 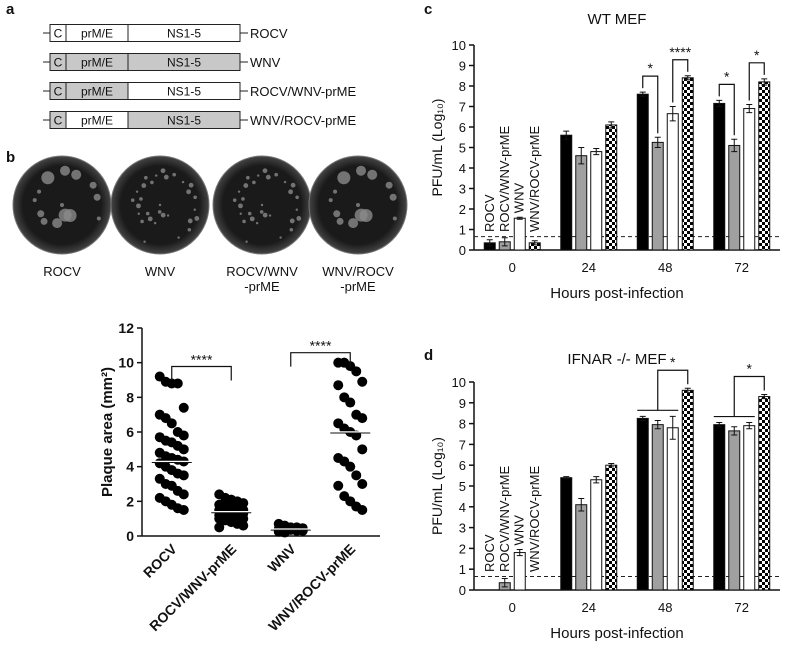 I want to click on panel-label: a, so click(x=10, y=9).